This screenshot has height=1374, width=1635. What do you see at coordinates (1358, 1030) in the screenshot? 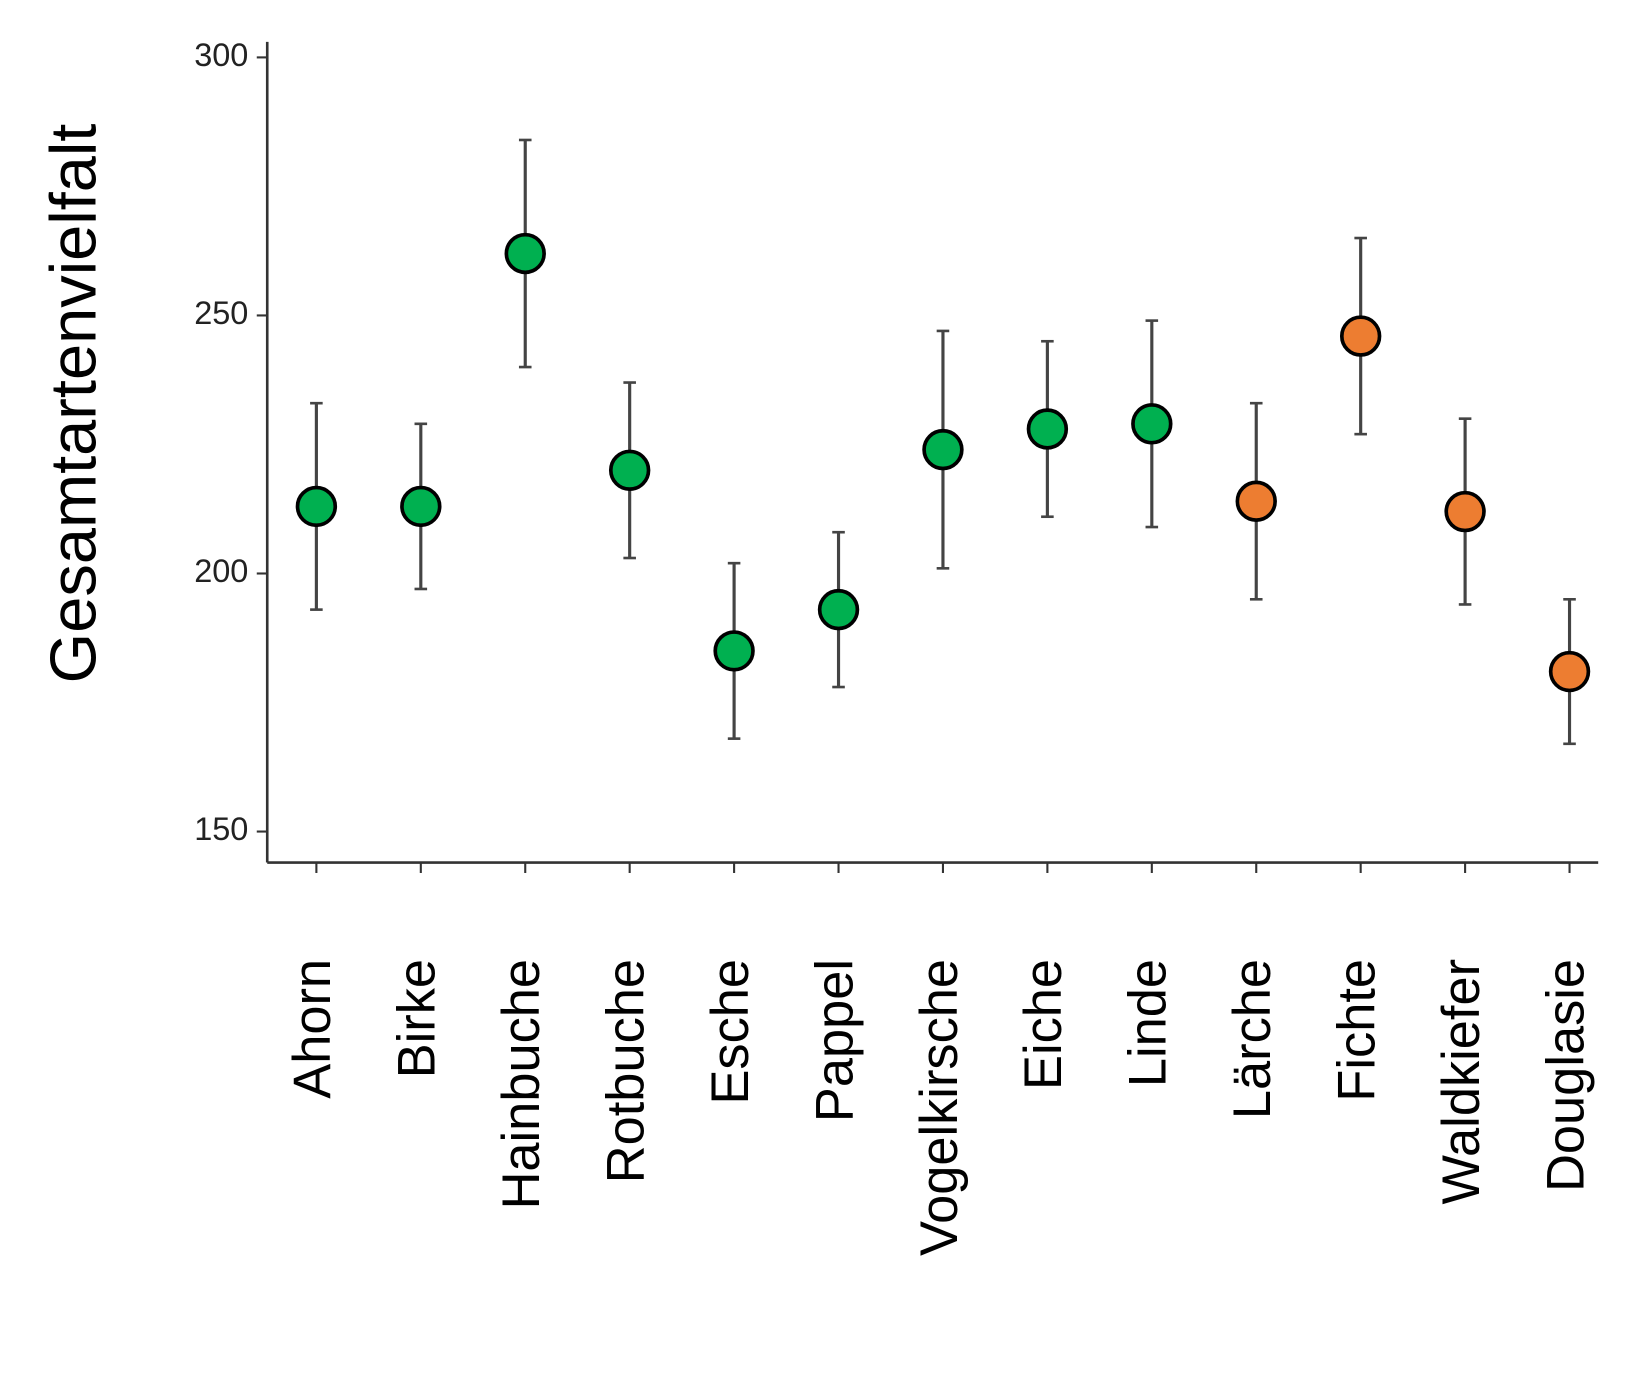
I see `x-tick-label: Fichte` at bounding box center [1358, 1030].